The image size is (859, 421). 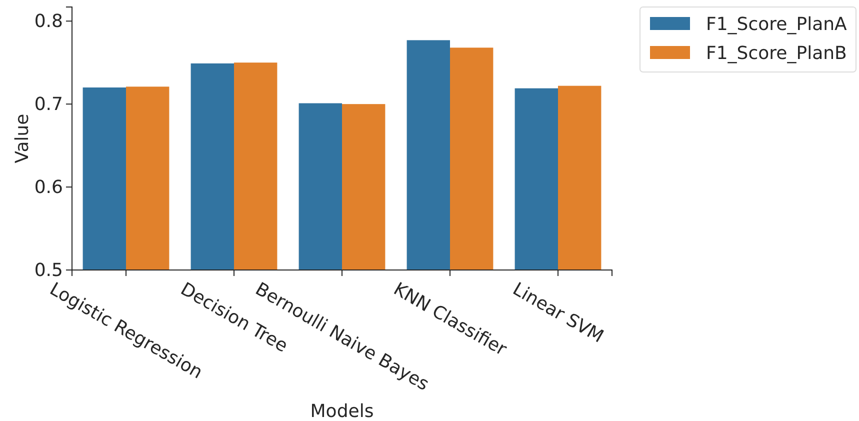 I want to click on x-axis-title: Models, so click(x=342, y=411).